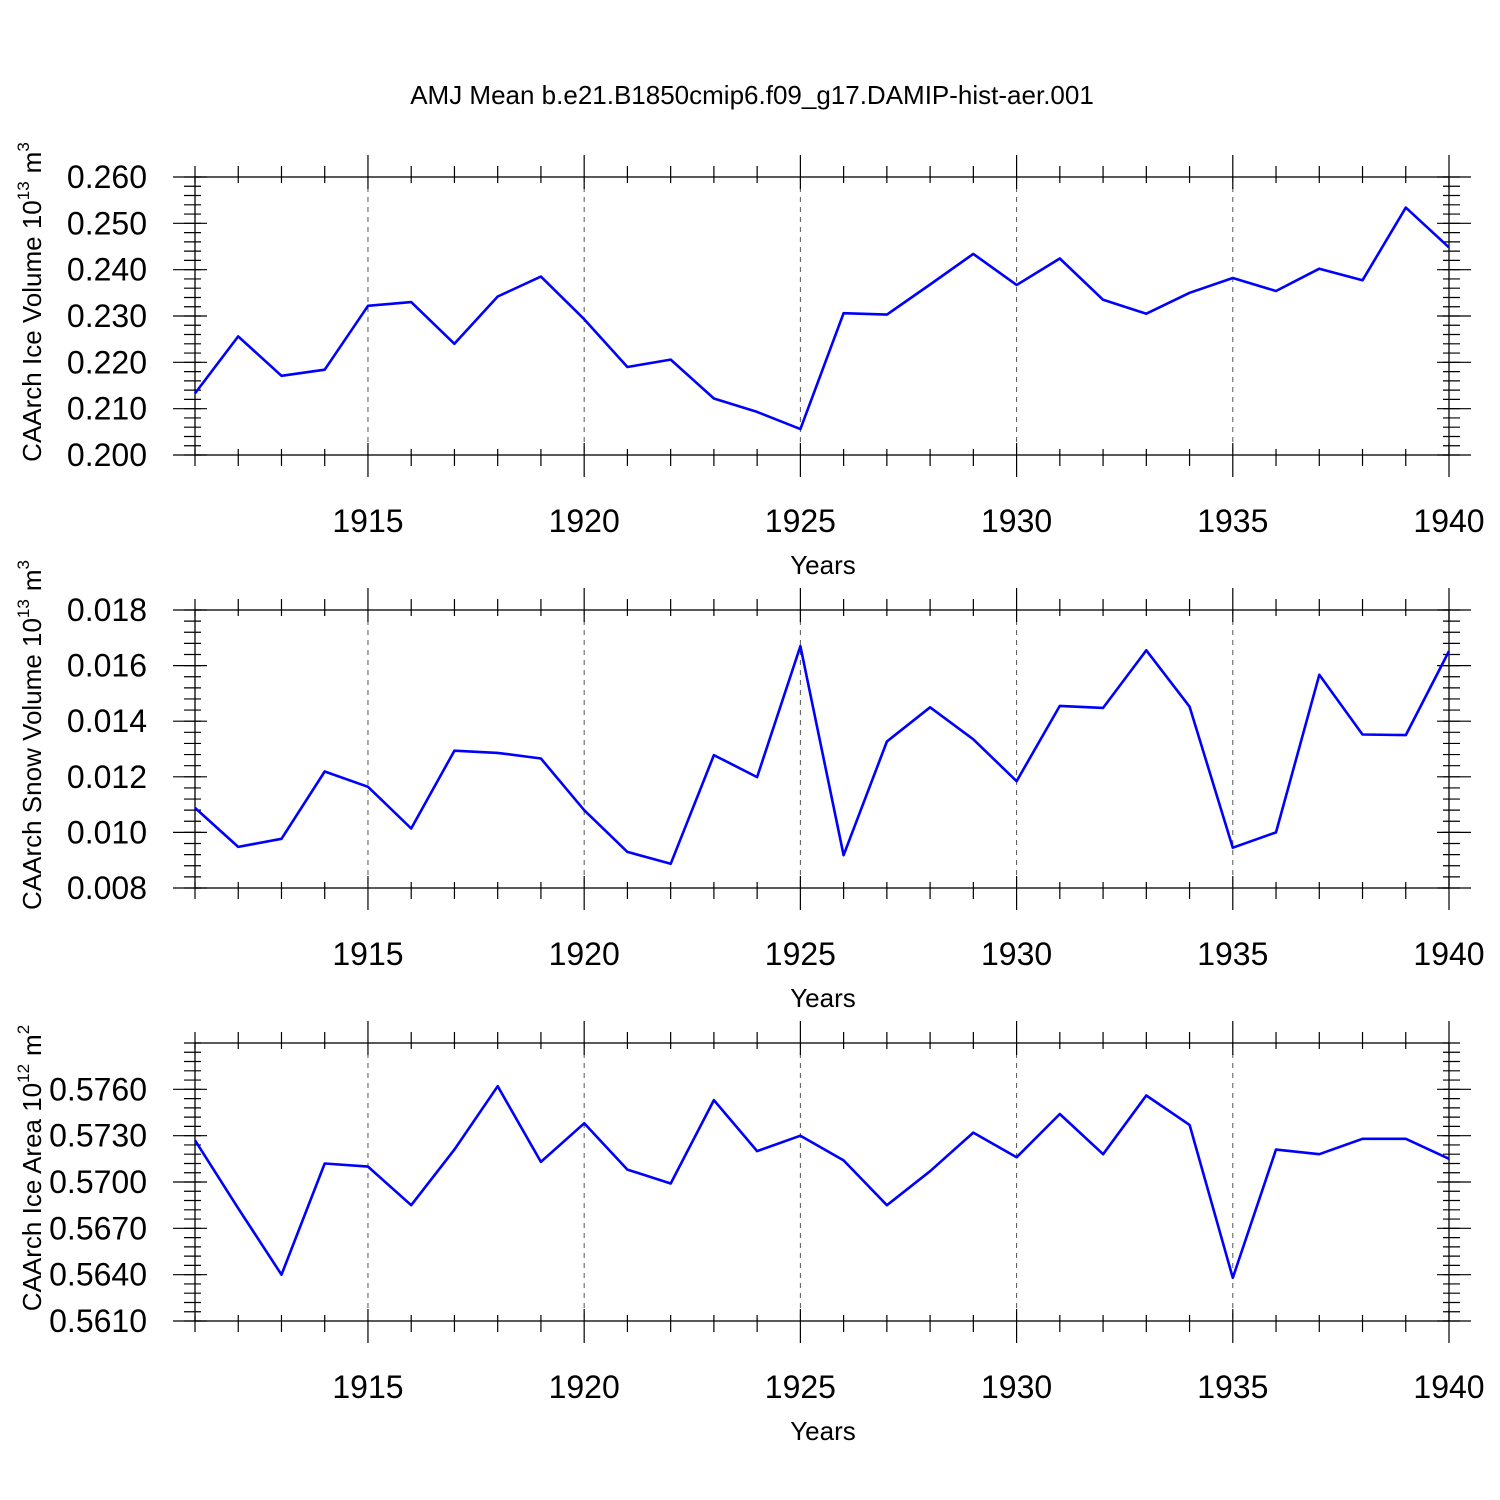 This screenshot has width=1500, height=1500. What do you see at coordinates (107, 832) in the screenshot?
I see `y-tick-label: 0.010` at bounding box center [107, 832].